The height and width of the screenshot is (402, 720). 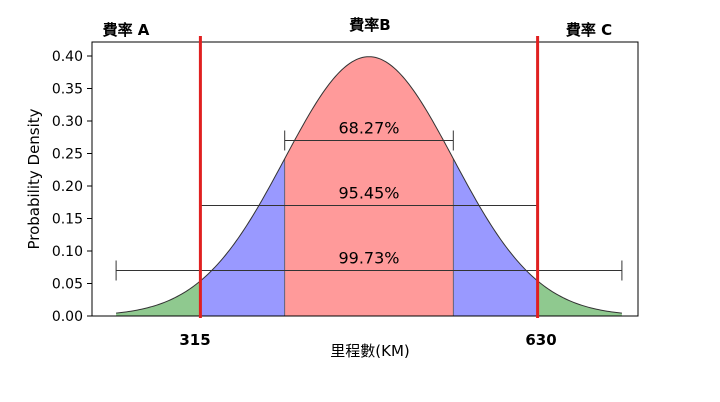 I want to click on y-axis: 0.00 0.05 0.10 0.15 0.20 0.25 0.30 0.35 0.40, so click(x=72, y=187).